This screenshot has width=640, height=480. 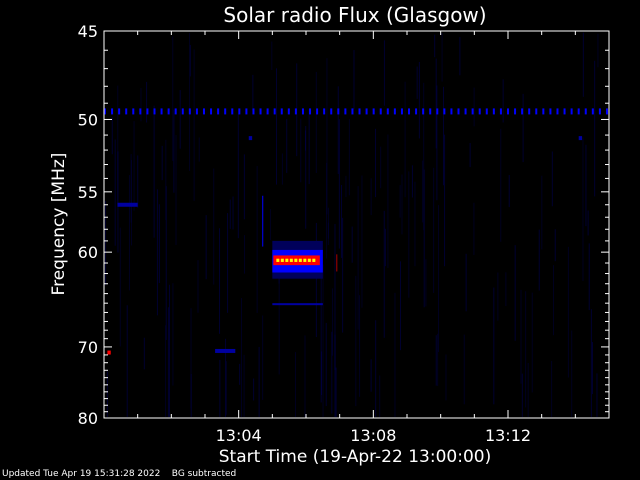 I want to click on x-axis-label: Start Time (19-Apr-22 13:00:00), so click(x=355, y=457).